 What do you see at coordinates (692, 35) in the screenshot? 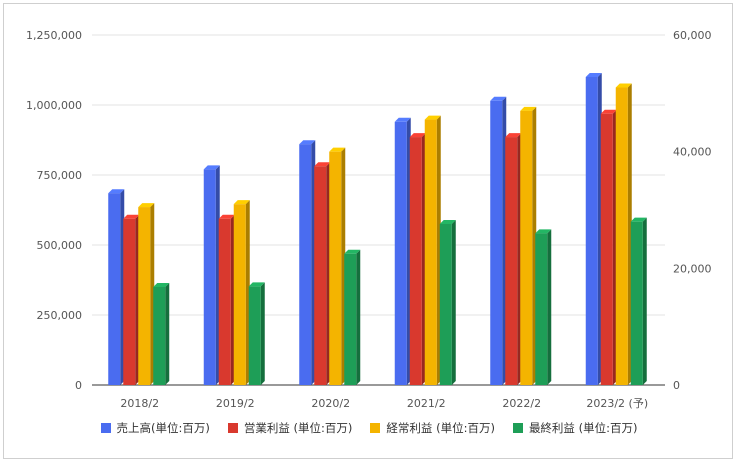
I see `right-tick-label: 60,000` at bounding box center [692, 35].